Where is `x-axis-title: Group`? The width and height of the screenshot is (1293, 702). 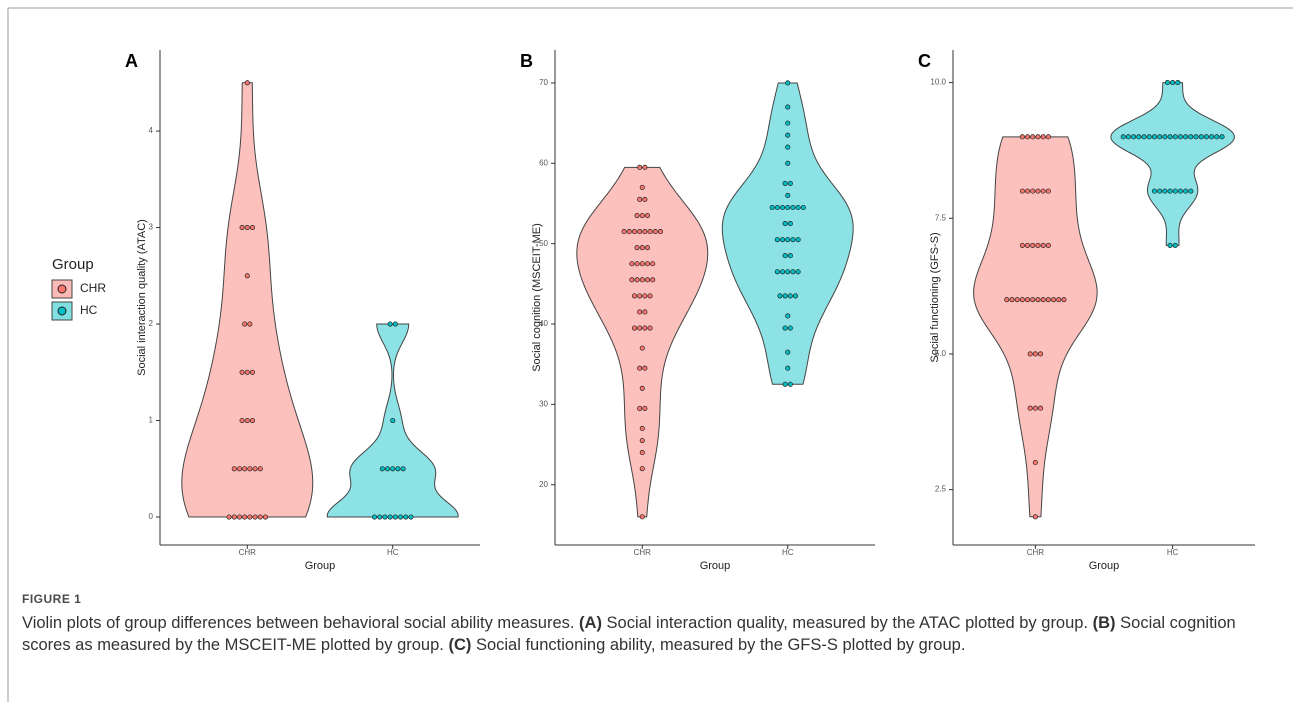 x-axis-title: Group is located at coordinates (1104, 566).